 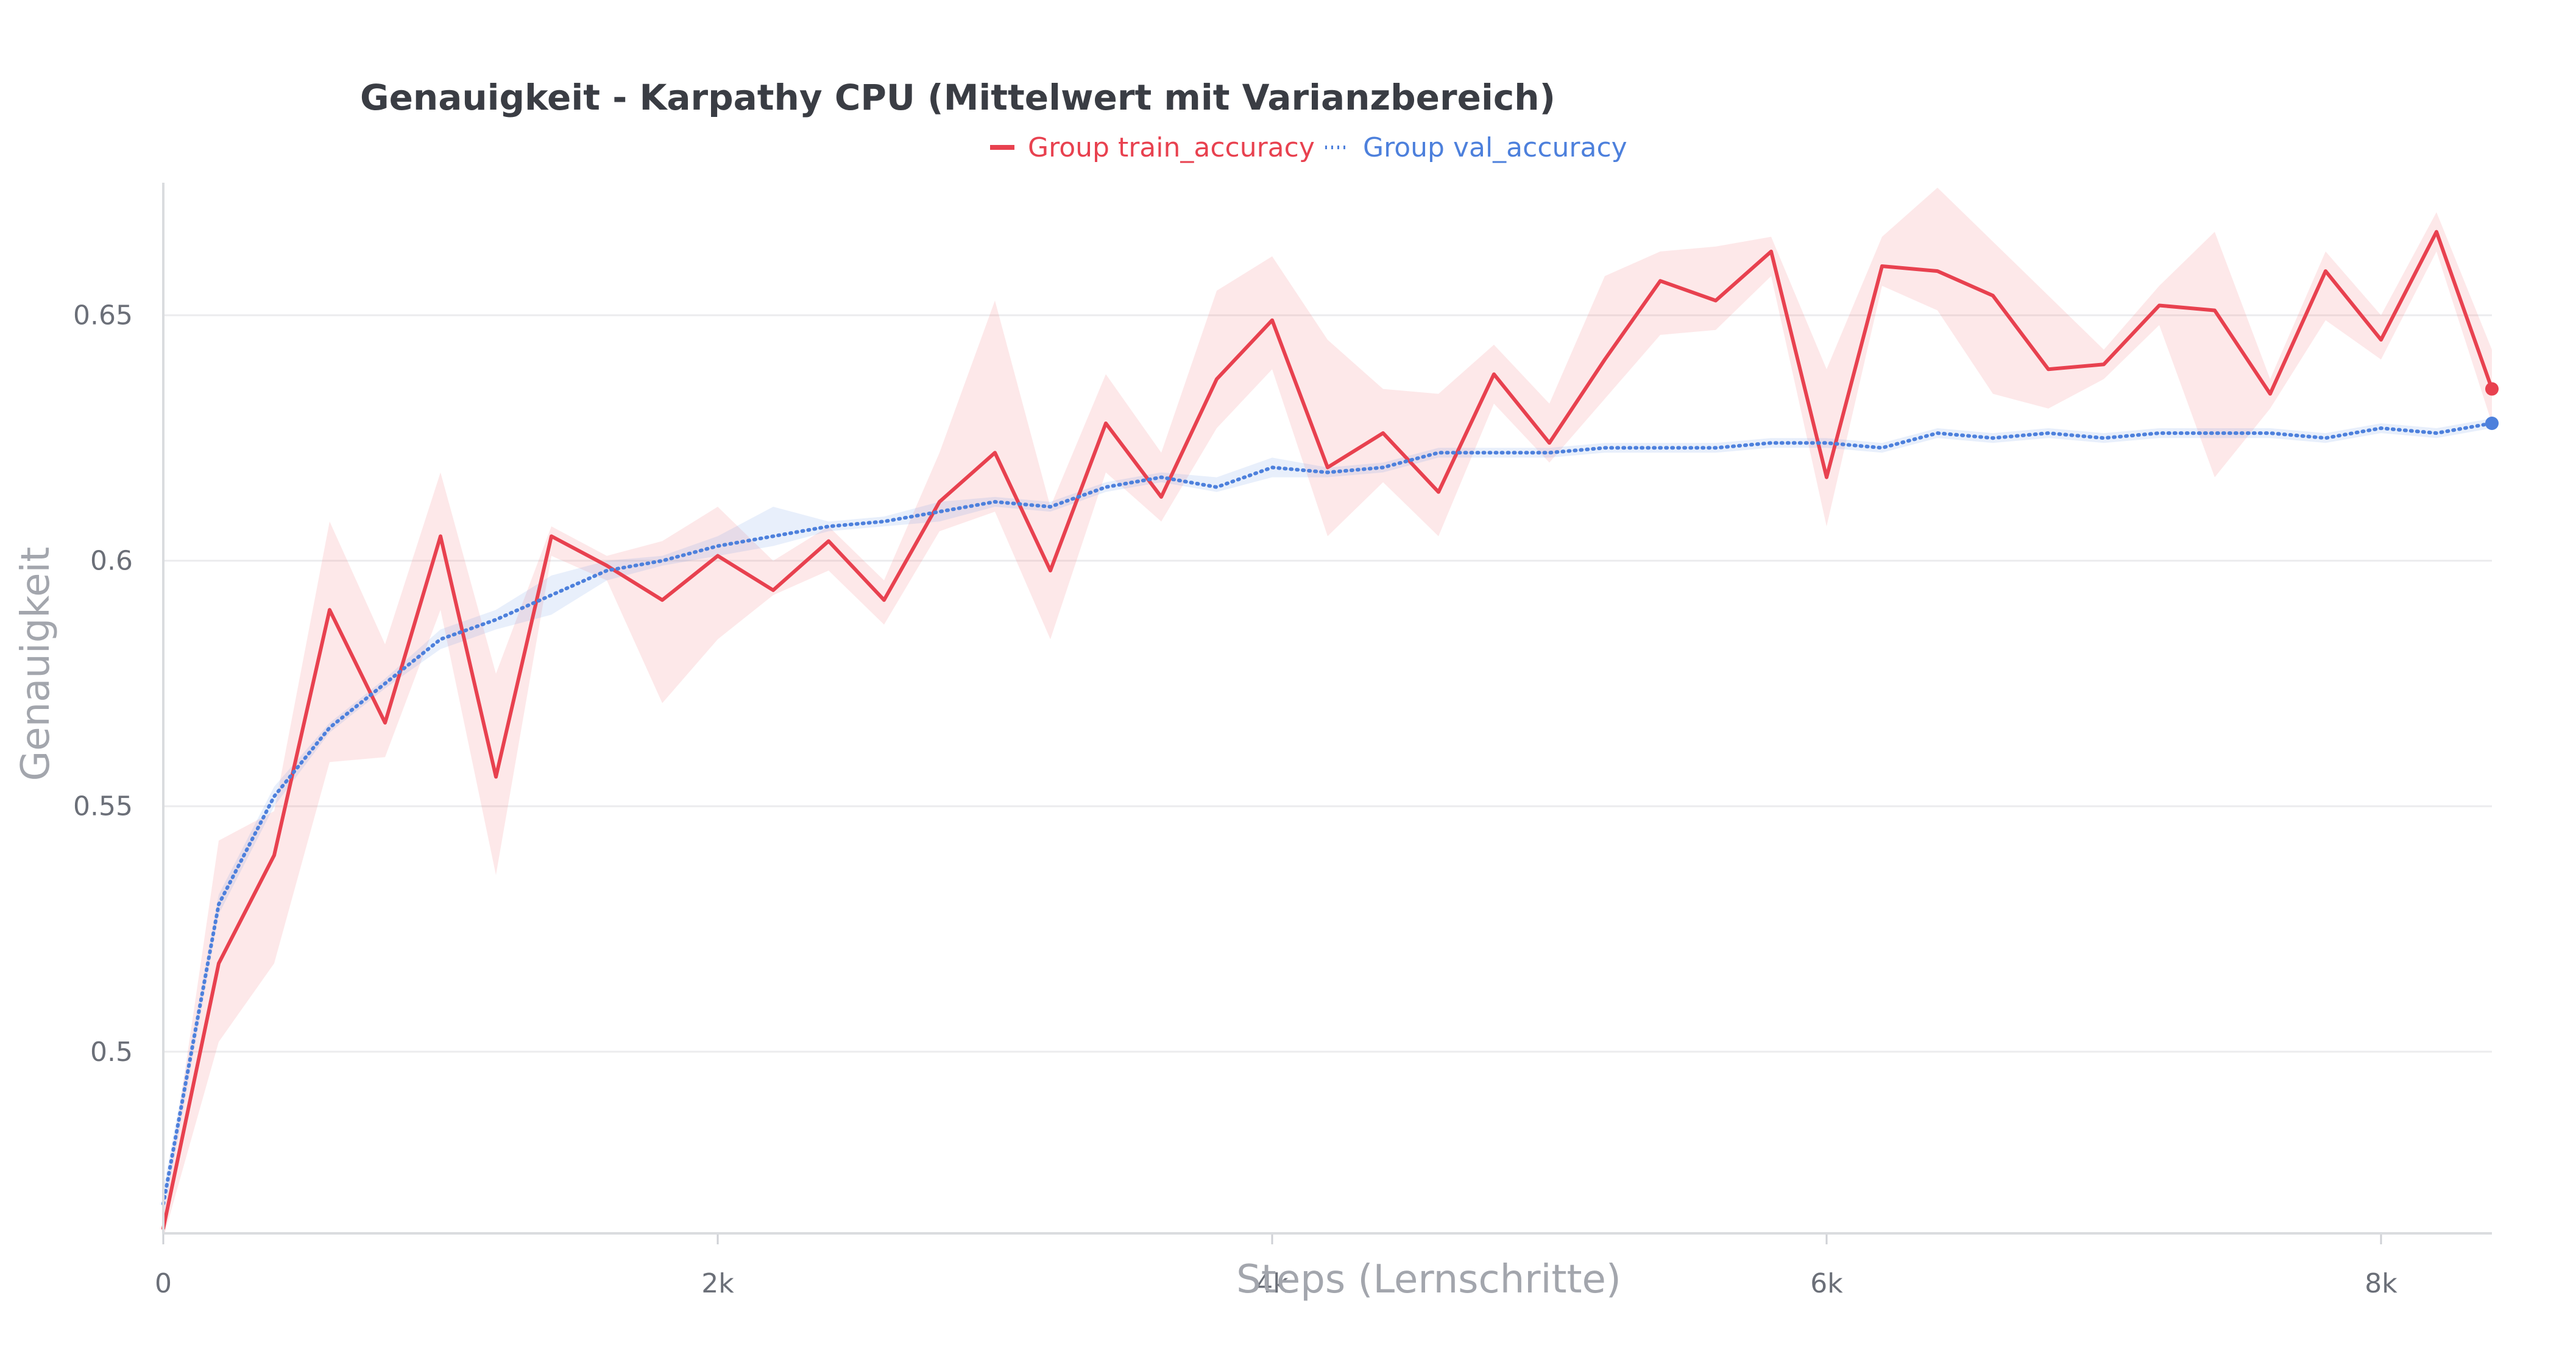 I want to click on legend: Group train_accuracy Group val_accuracy, so click(x=1308, y=147).